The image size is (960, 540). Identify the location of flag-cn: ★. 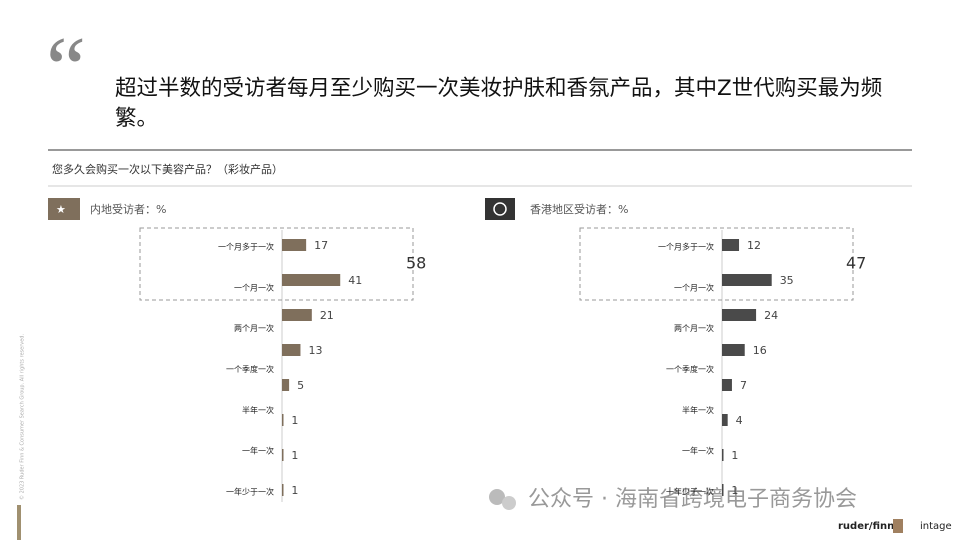
(64, 209).